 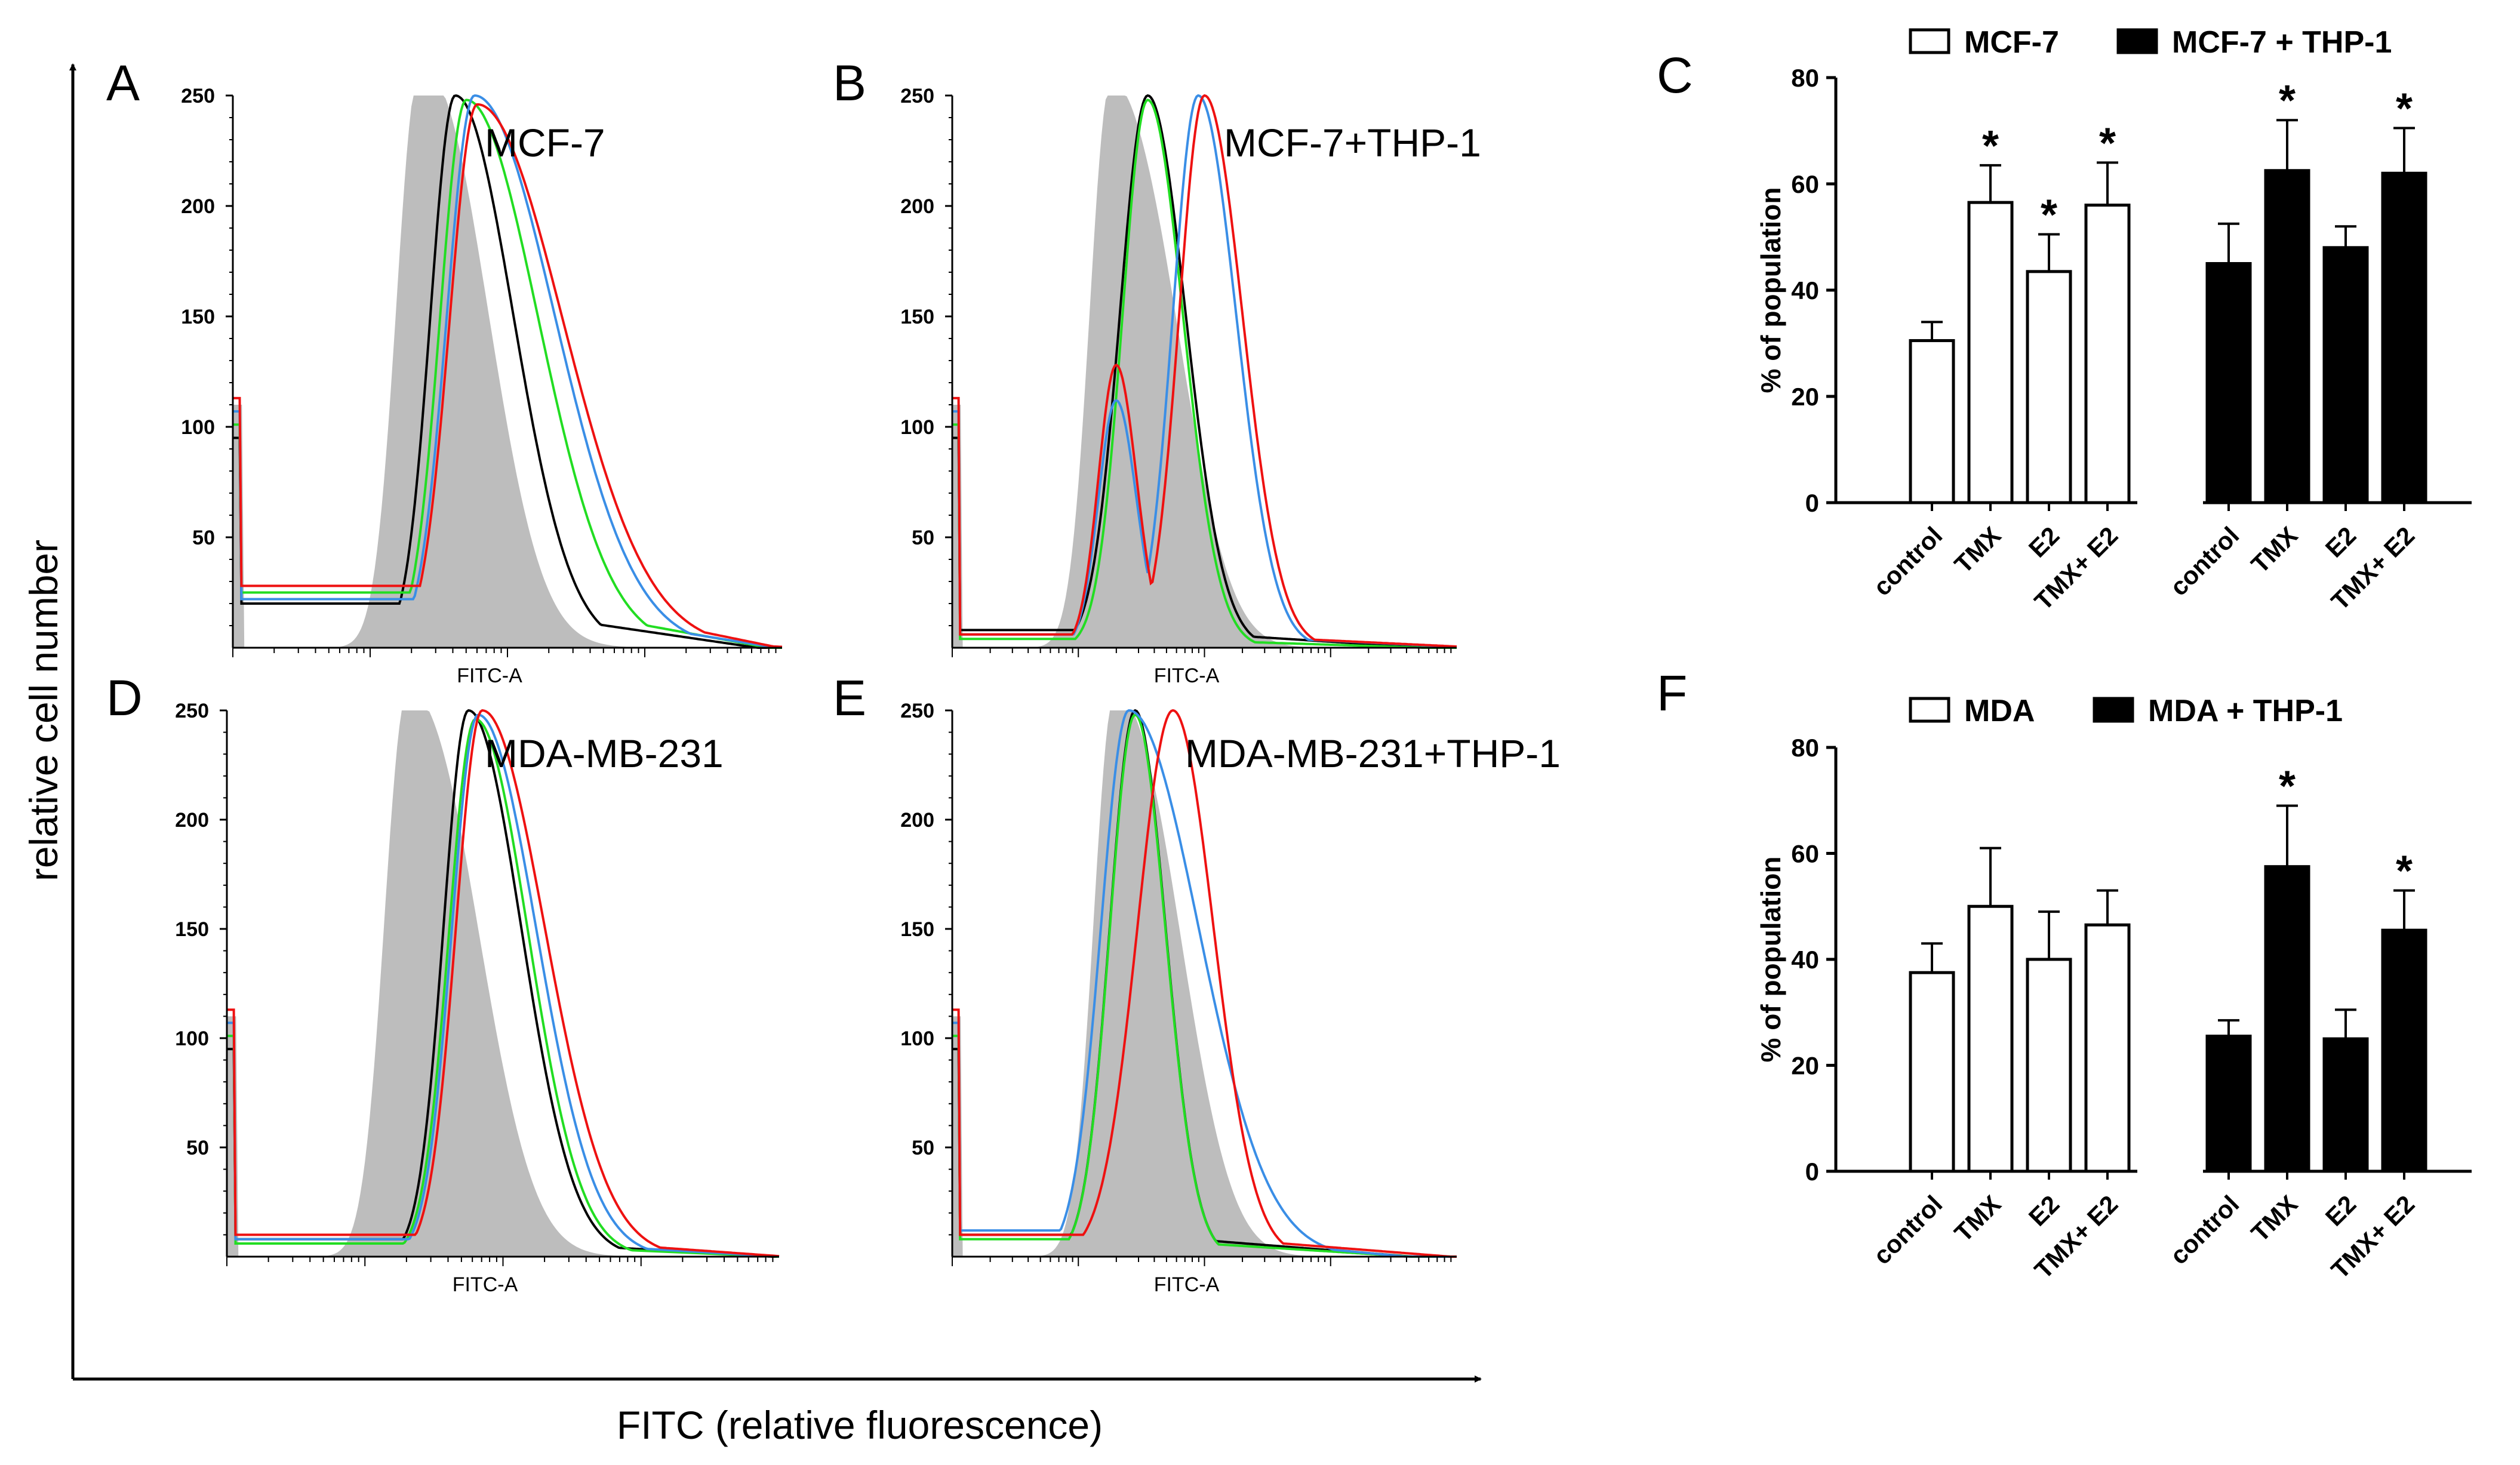 I want to click on histogram-panel-e: E 250 200 150 100 50 FITC-A MDA-MB-231+THP-1, so click(x=1197, y=983).